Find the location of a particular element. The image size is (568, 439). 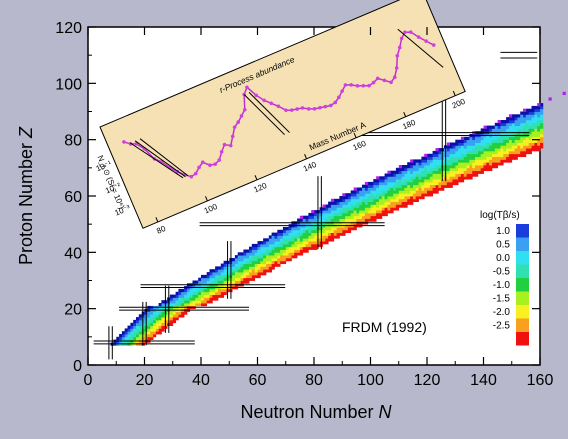

legend-label: 1.0 is located at coordinates (503, 231).